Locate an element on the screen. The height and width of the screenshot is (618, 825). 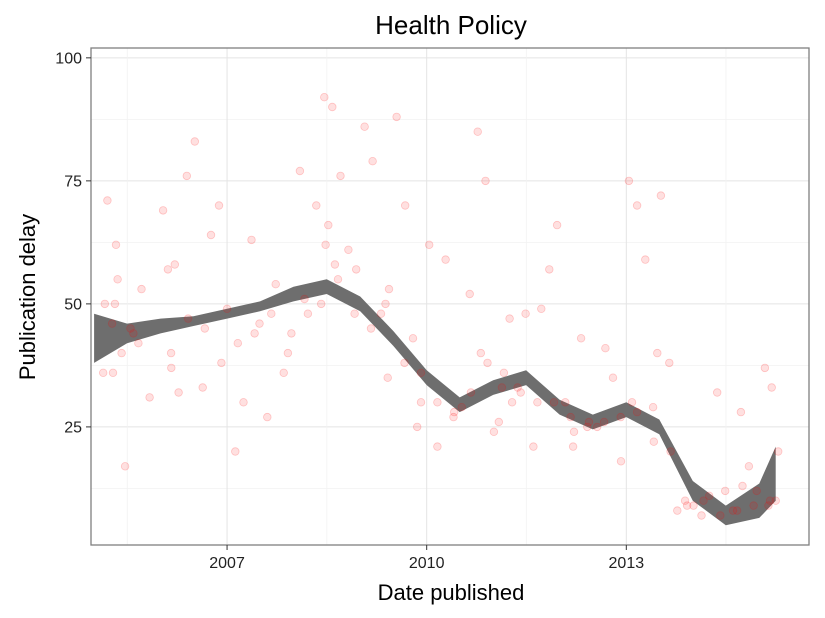
y-axis-label: Publication delay is located at coordinates (27, 297).